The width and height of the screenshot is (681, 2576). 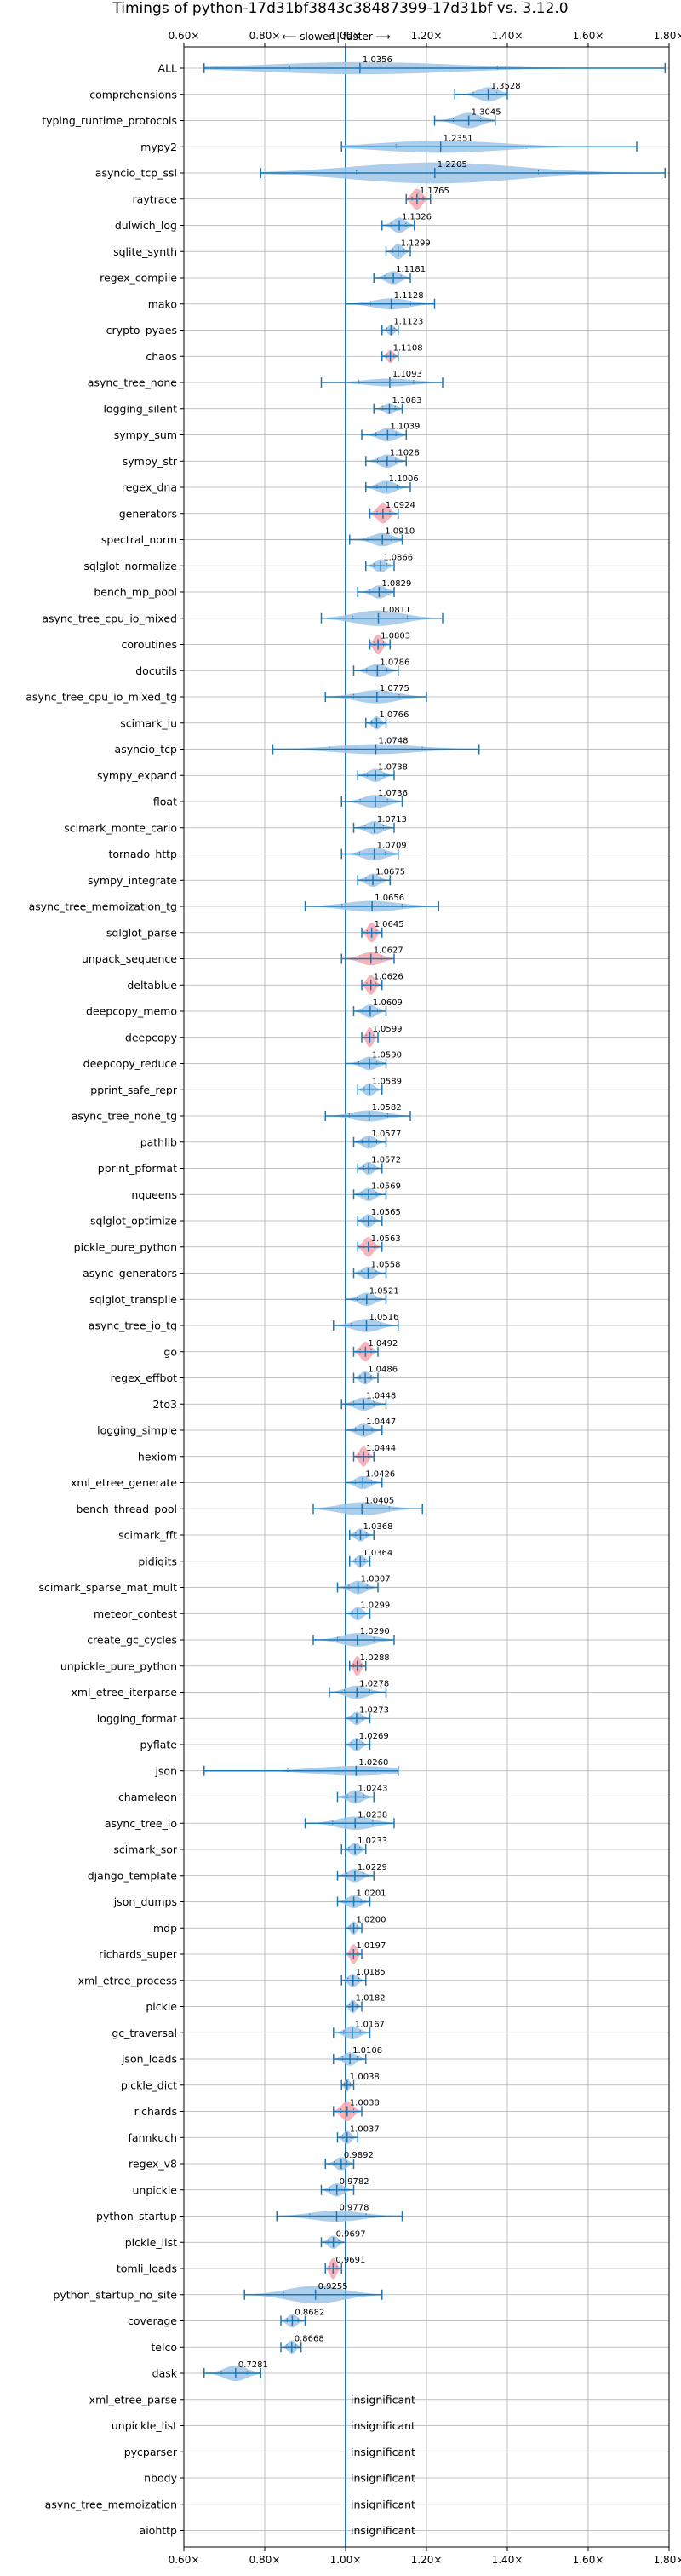 What do you see at coordinates (393, 767) in the screenshot?
I see `violin-value-label: 1.0738` at bounding box center [393, 767].